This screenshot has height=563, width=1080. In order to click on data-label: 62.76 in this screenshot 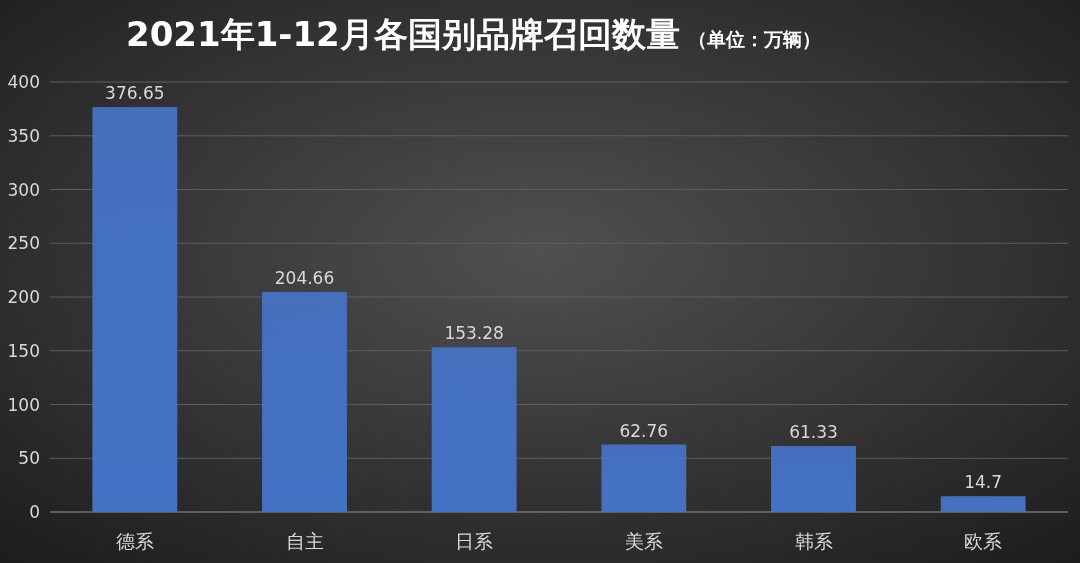, I will do `click(644, 430)`.